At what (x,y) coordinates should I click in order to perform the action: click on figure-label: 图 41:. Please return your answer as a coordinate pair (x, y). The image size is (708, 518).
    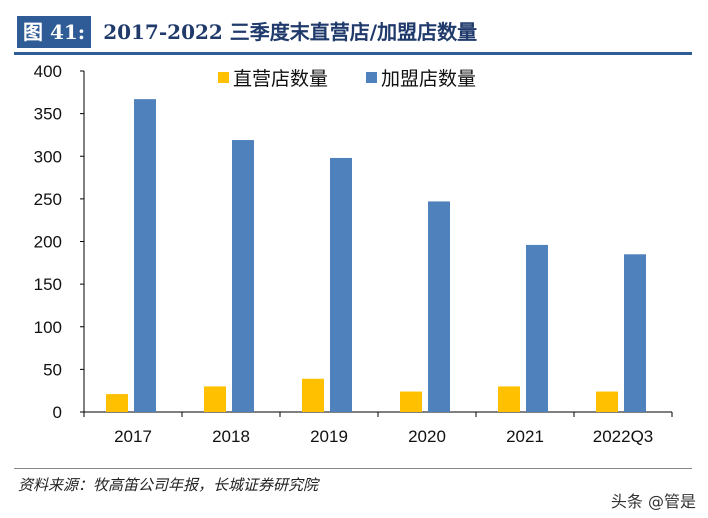
    Looking at the image, I should click on (54, 32).